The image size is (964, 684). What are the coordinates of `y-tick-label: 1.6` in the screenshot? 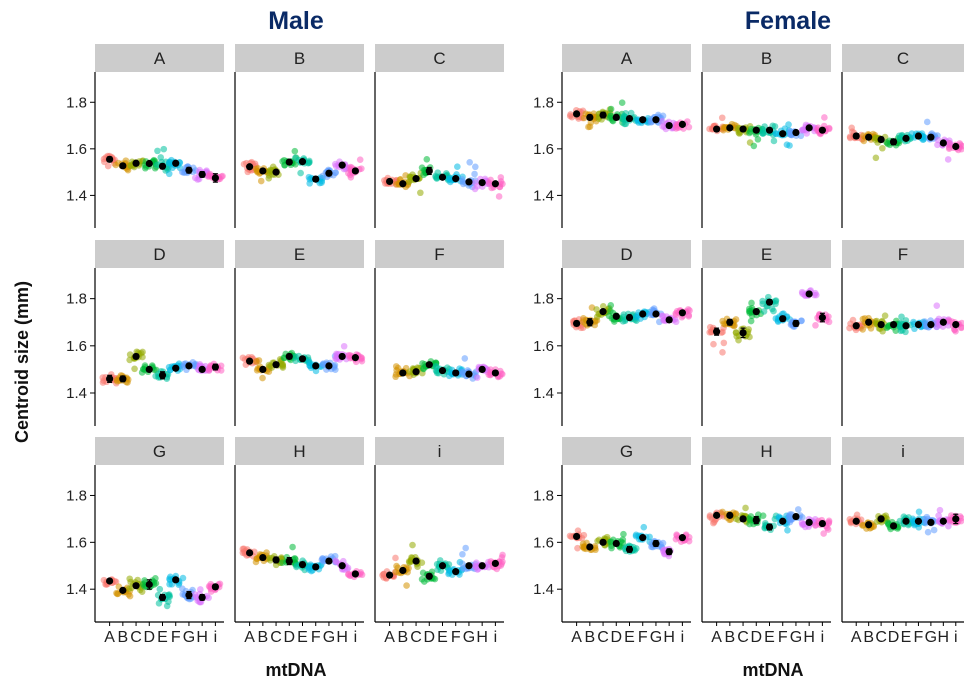 It's located at (76, 149).